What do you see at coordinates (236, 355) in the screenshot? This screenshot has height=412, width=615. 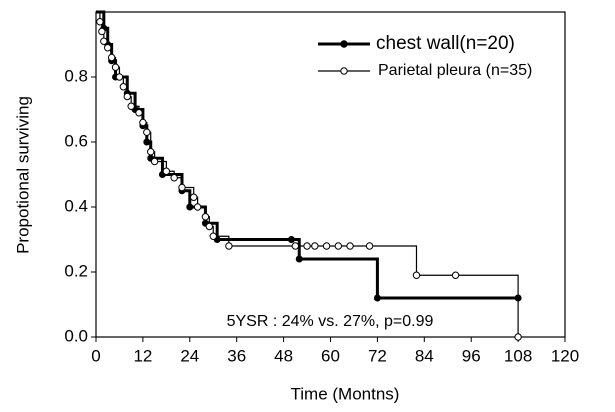 I see `x-tick-label: 36` at bounding box center [236, 355].